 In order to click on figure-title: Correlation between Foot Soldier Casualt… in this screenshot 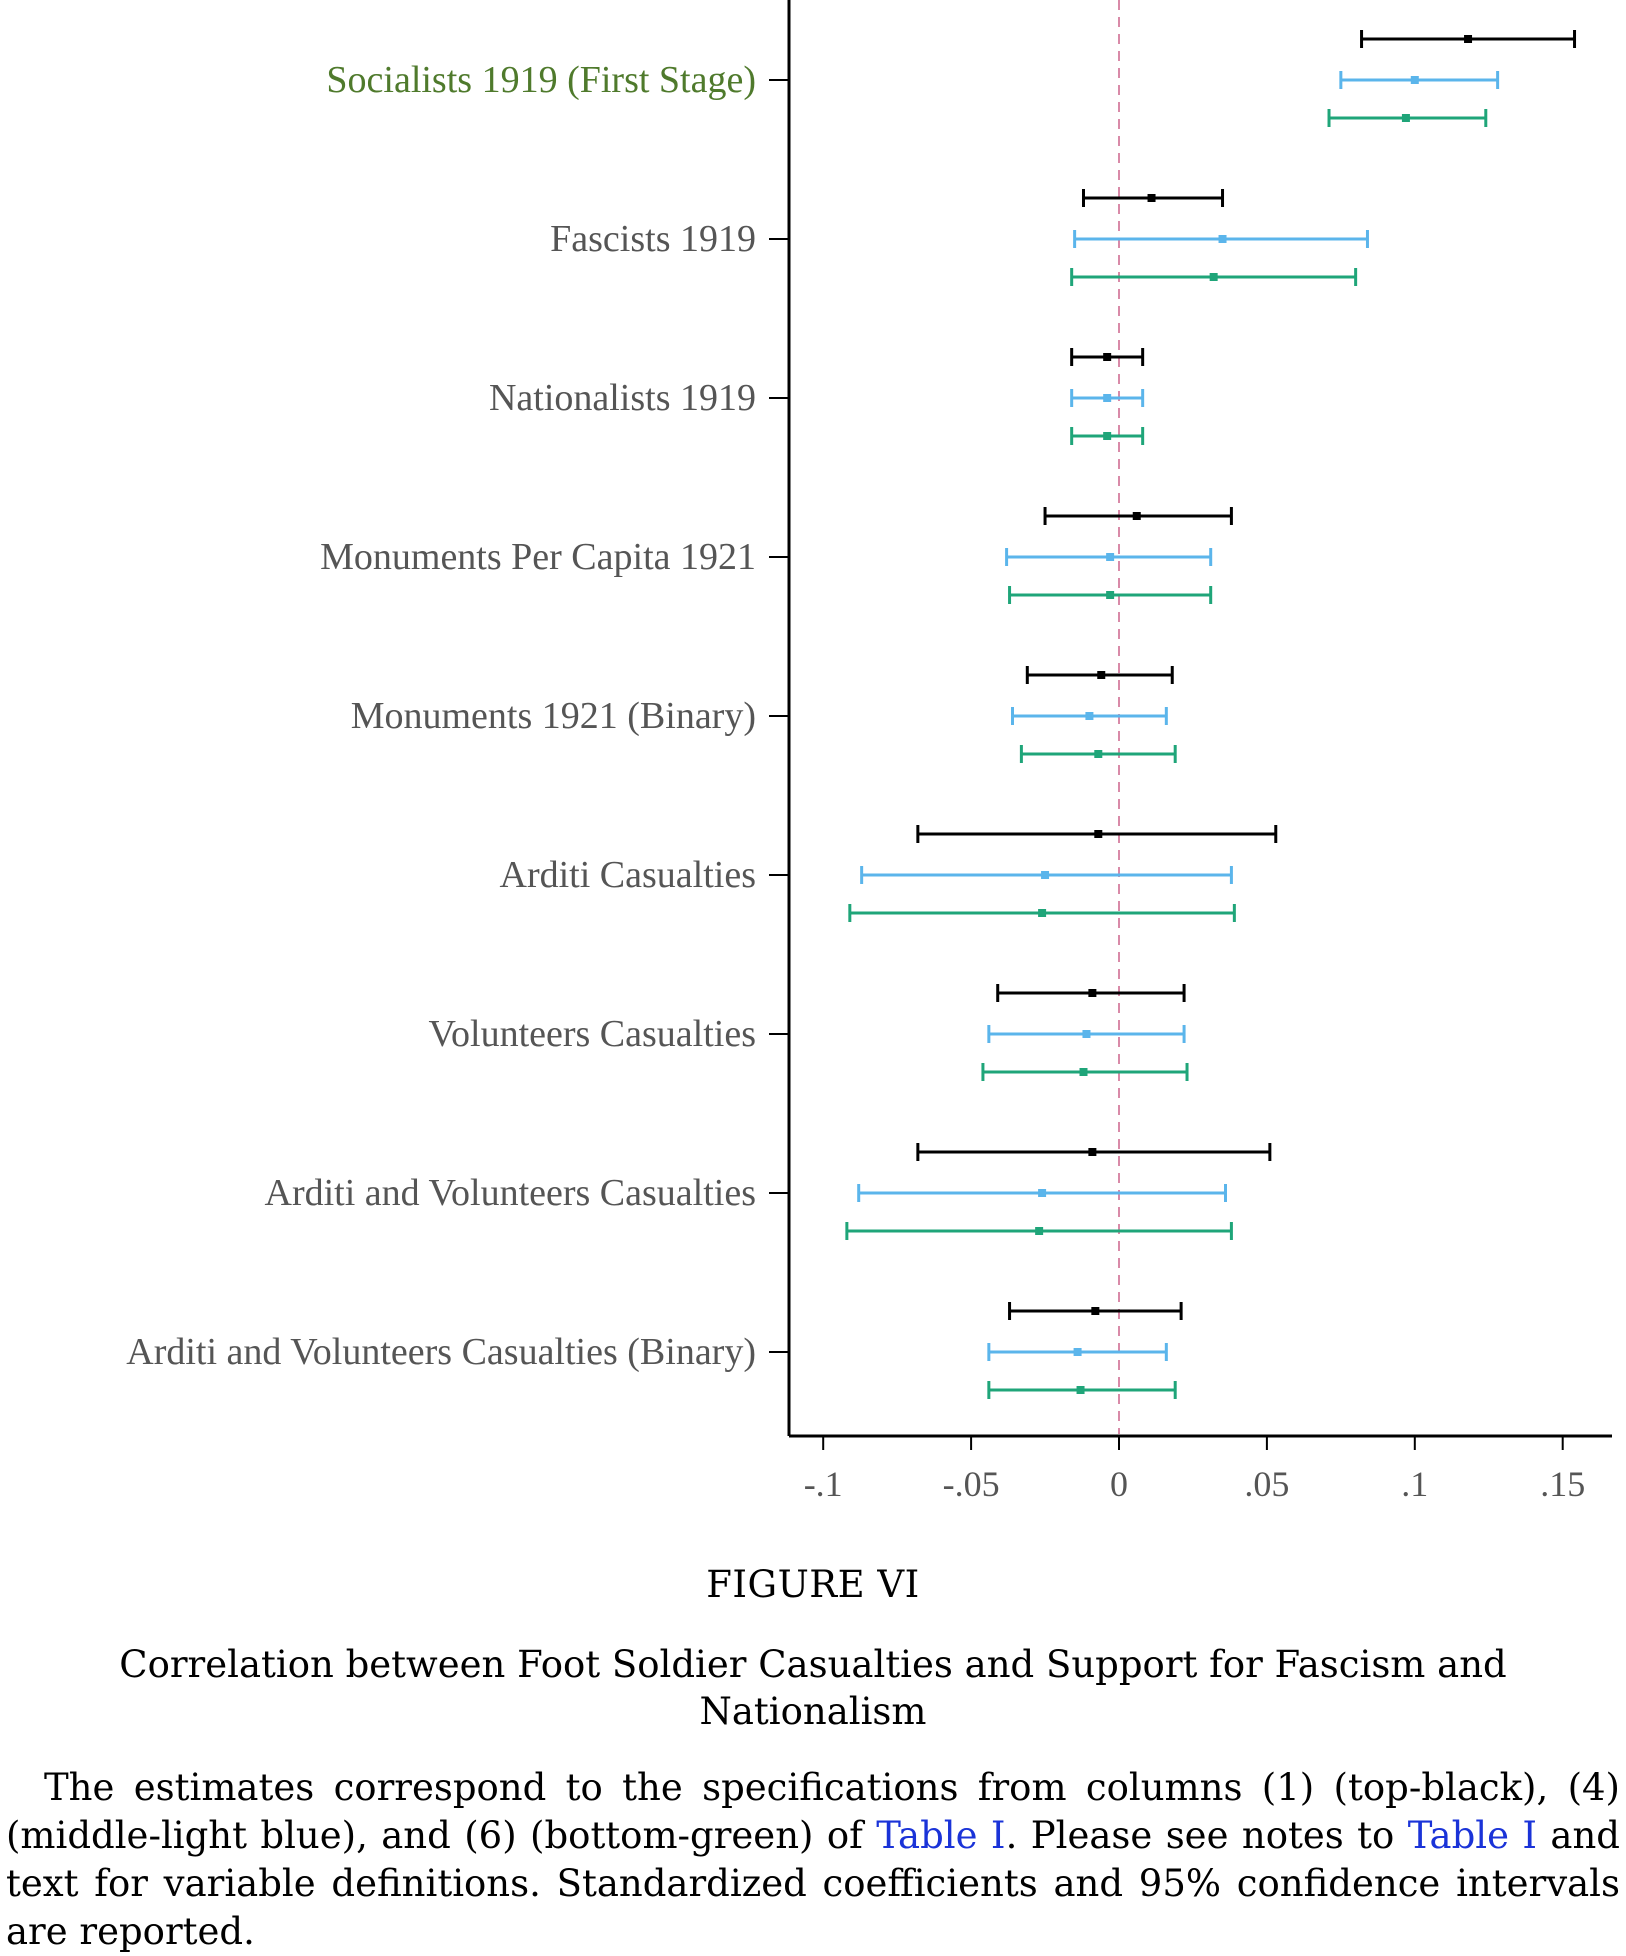, I will do `click(813, 1688)`.